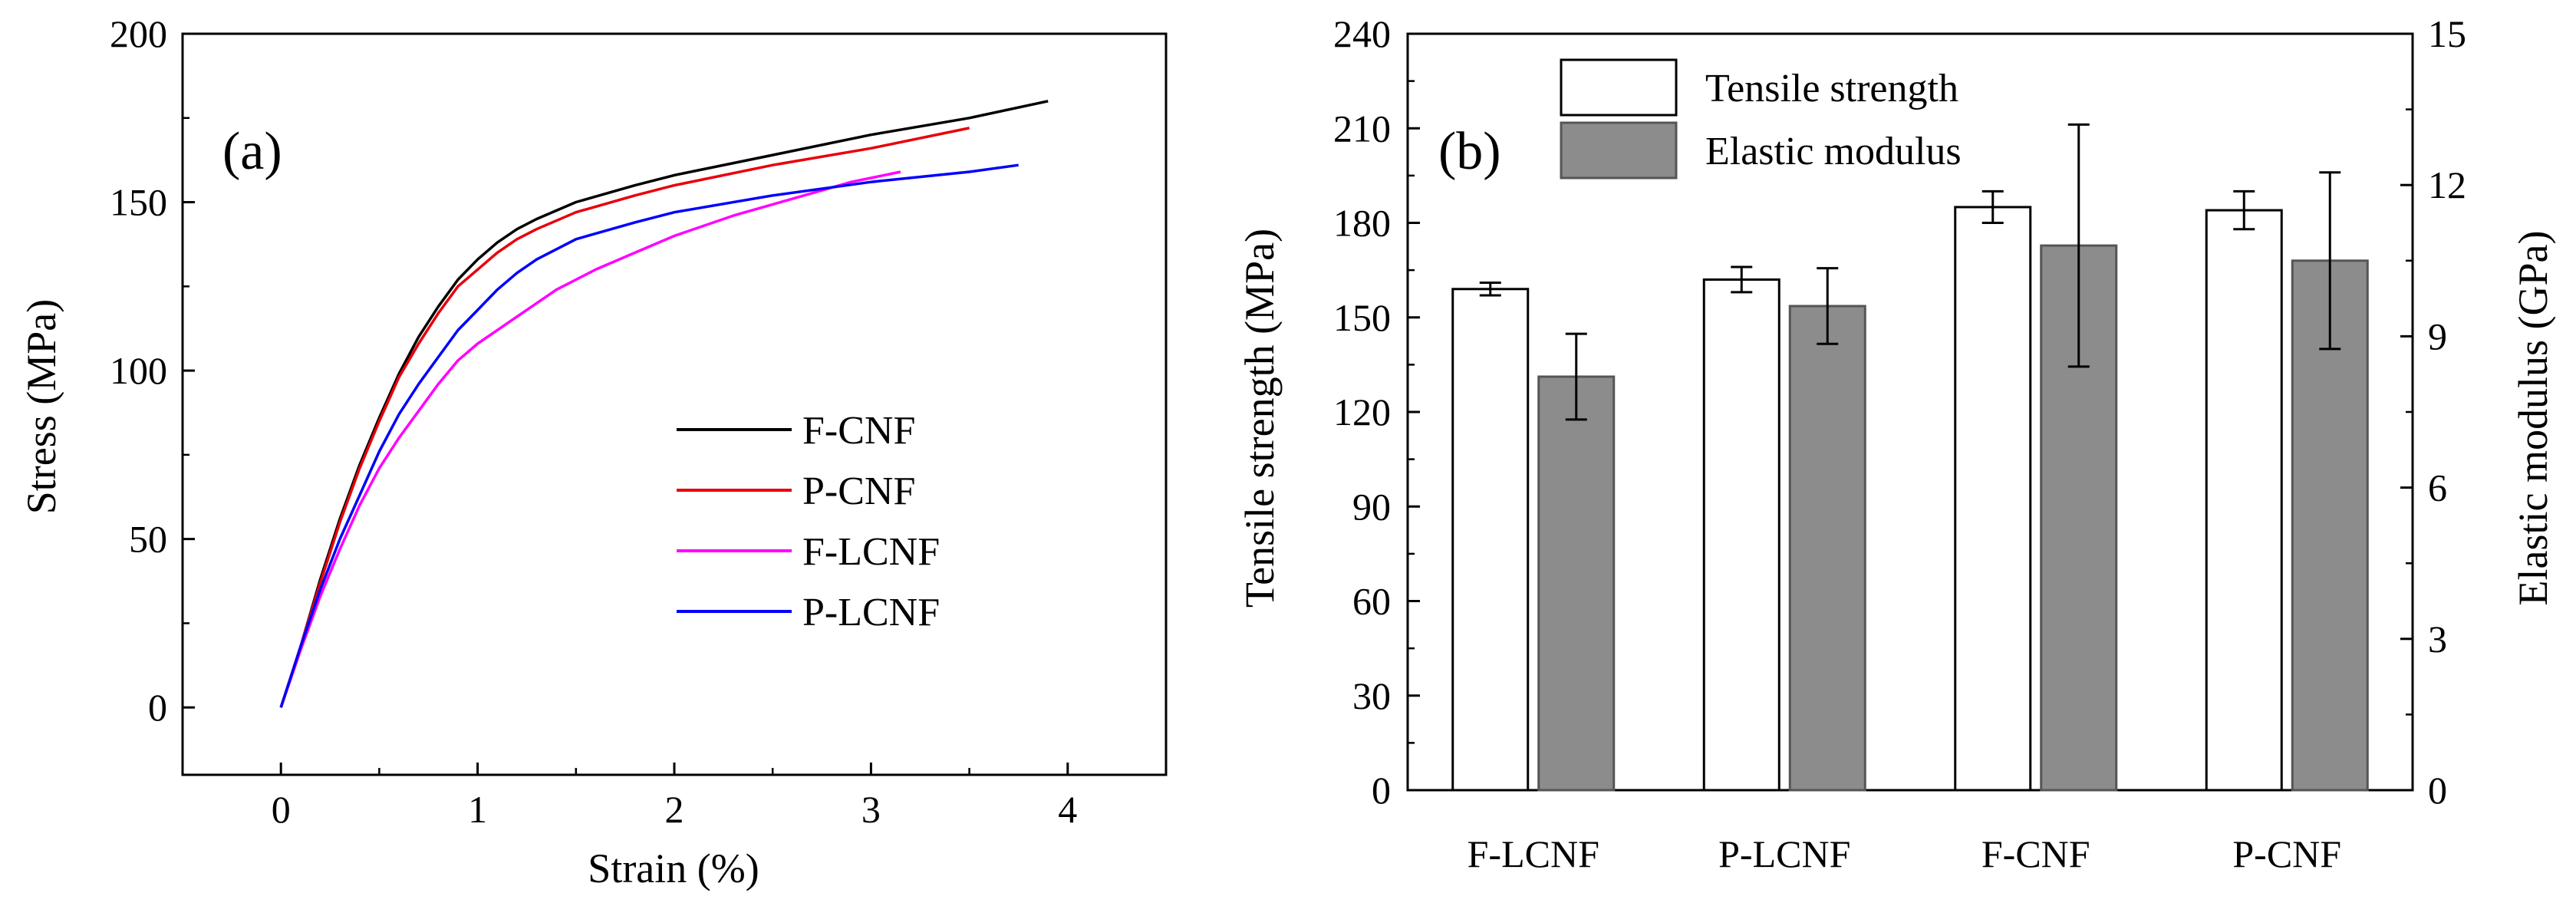 The image size is (2576, 906). Describe the element at coordinates (673, 868) in the screenshot. I see `panel-a-x-axis-title: Strain (%)` at that location.